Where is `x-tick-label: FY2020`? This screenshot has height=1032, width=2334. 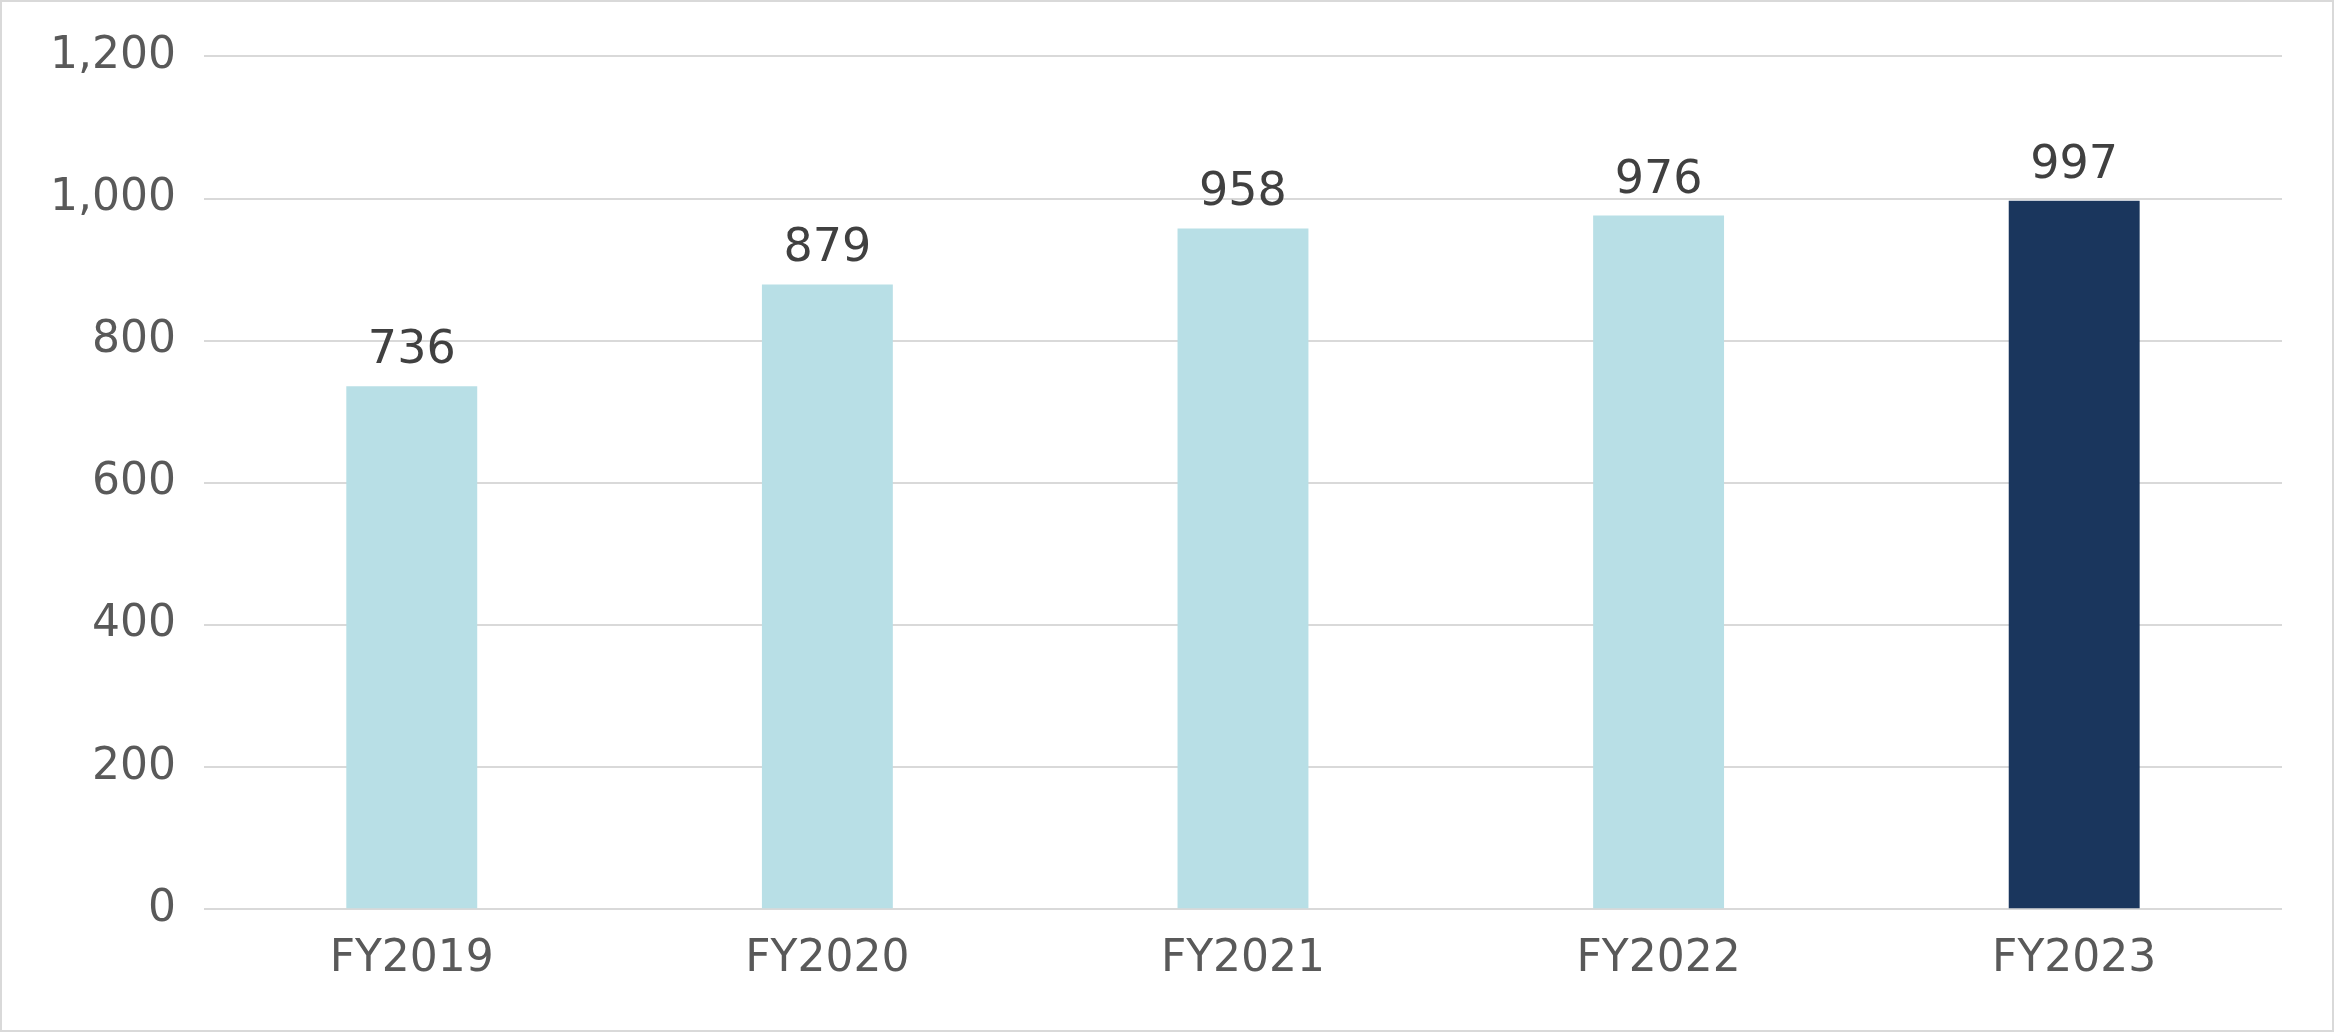
x-tick-label: FY2020 is located at coordinates (827, 956).